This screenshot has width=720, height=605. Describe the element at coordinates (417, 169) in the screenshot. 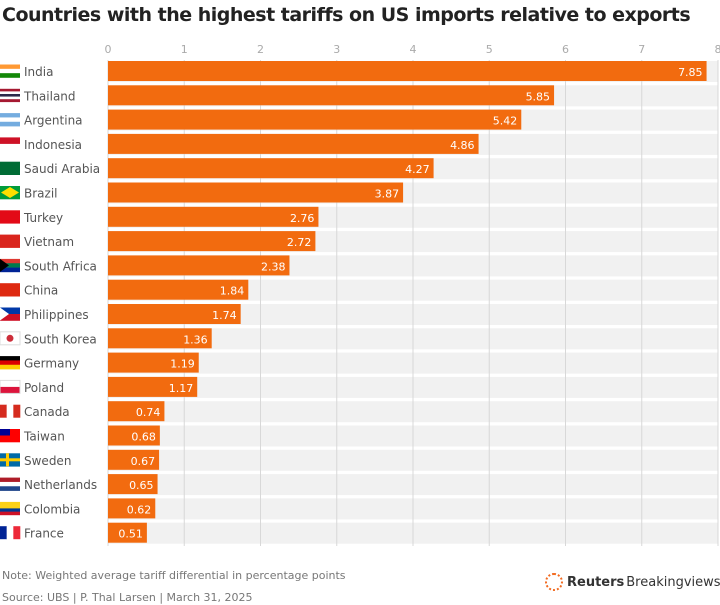

I see `data-label: 4.27` at that location.